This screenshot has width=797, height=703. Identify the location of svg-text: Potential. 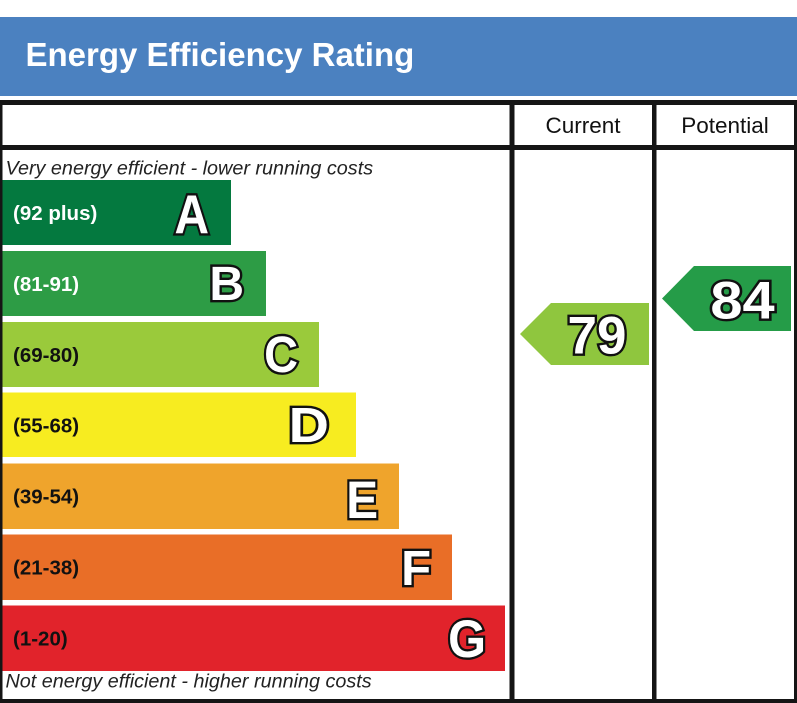
(725, 125).